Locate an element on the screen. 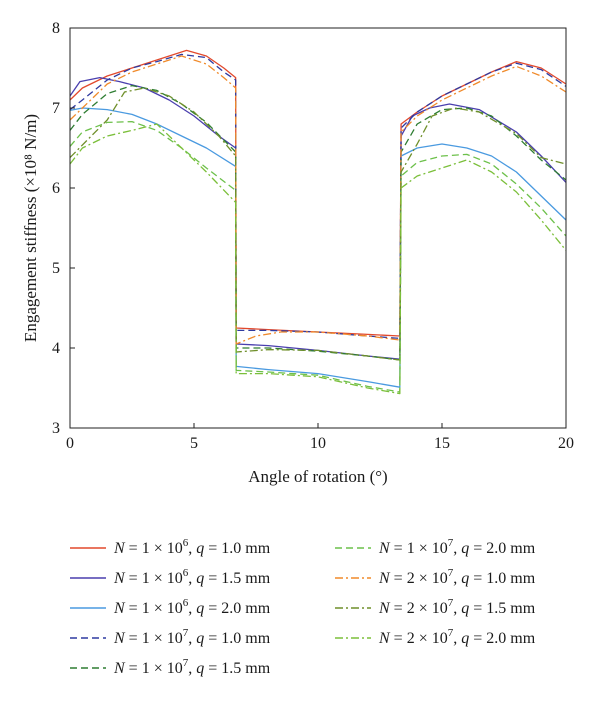 This screenshot has height=710, width=600. legend-label: N = 1 × 107, q = 1.5 mm is located at coordinates (192, 667).